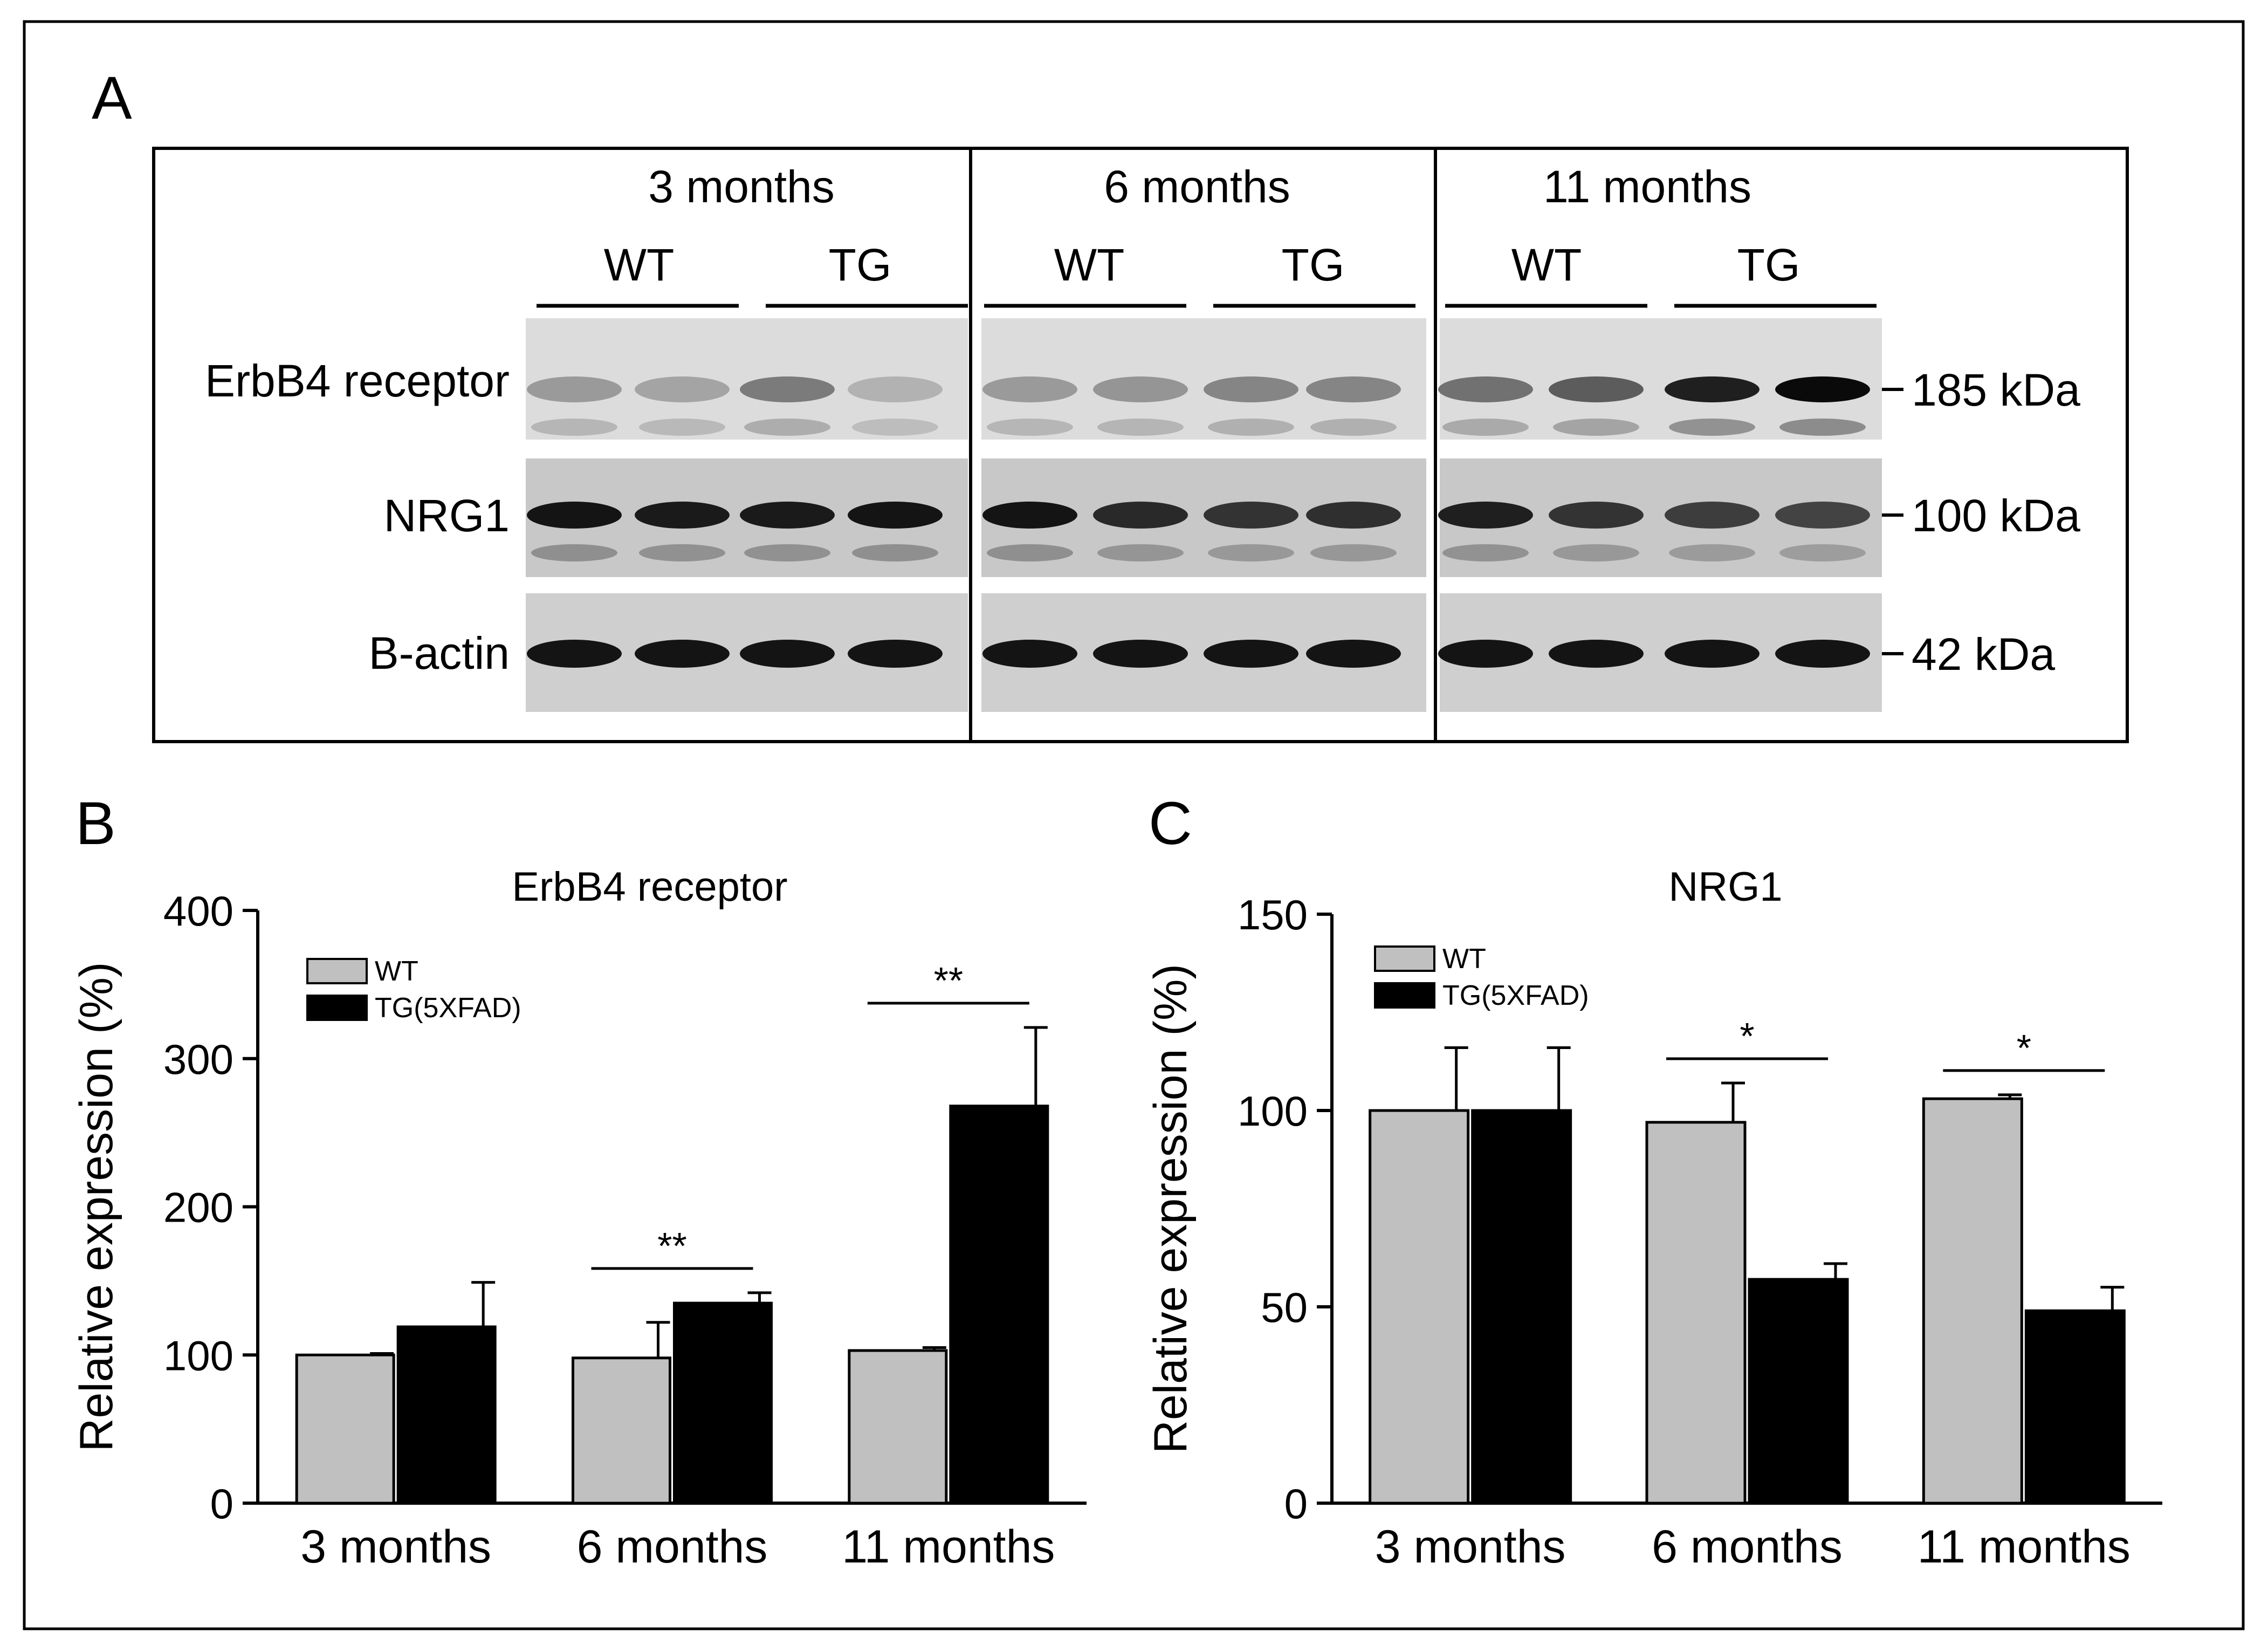 Image resolution: width=2268 pixels, height=1645 pixels. What do you see at coordinates (439, 653) in the screenshot?
I see `blot-row-label-b-actin: B-actin` at bounding box center [439, 653].